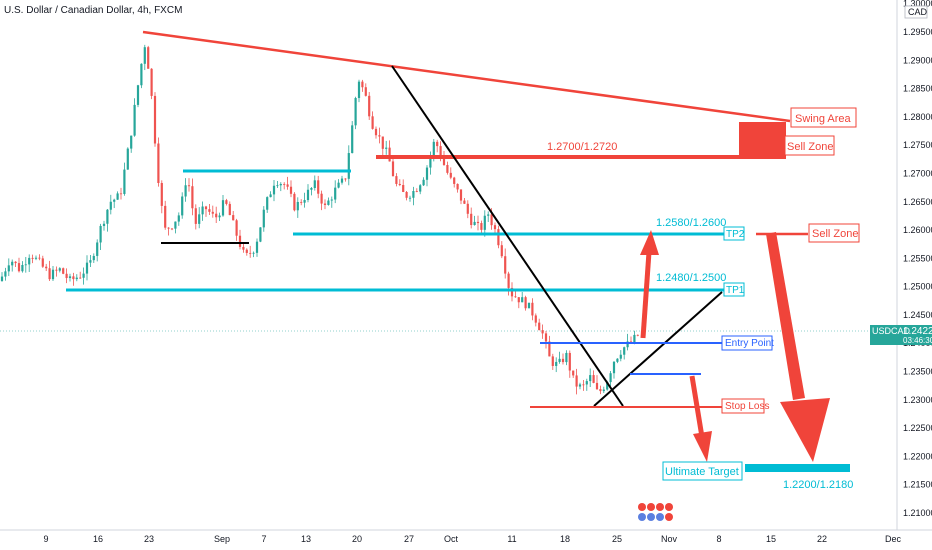 The width and height of the screenshot is (932, 550). Describe the element at coordinates (771, 539) in the screenshot. I see `time-tick-label: 15` at that location.